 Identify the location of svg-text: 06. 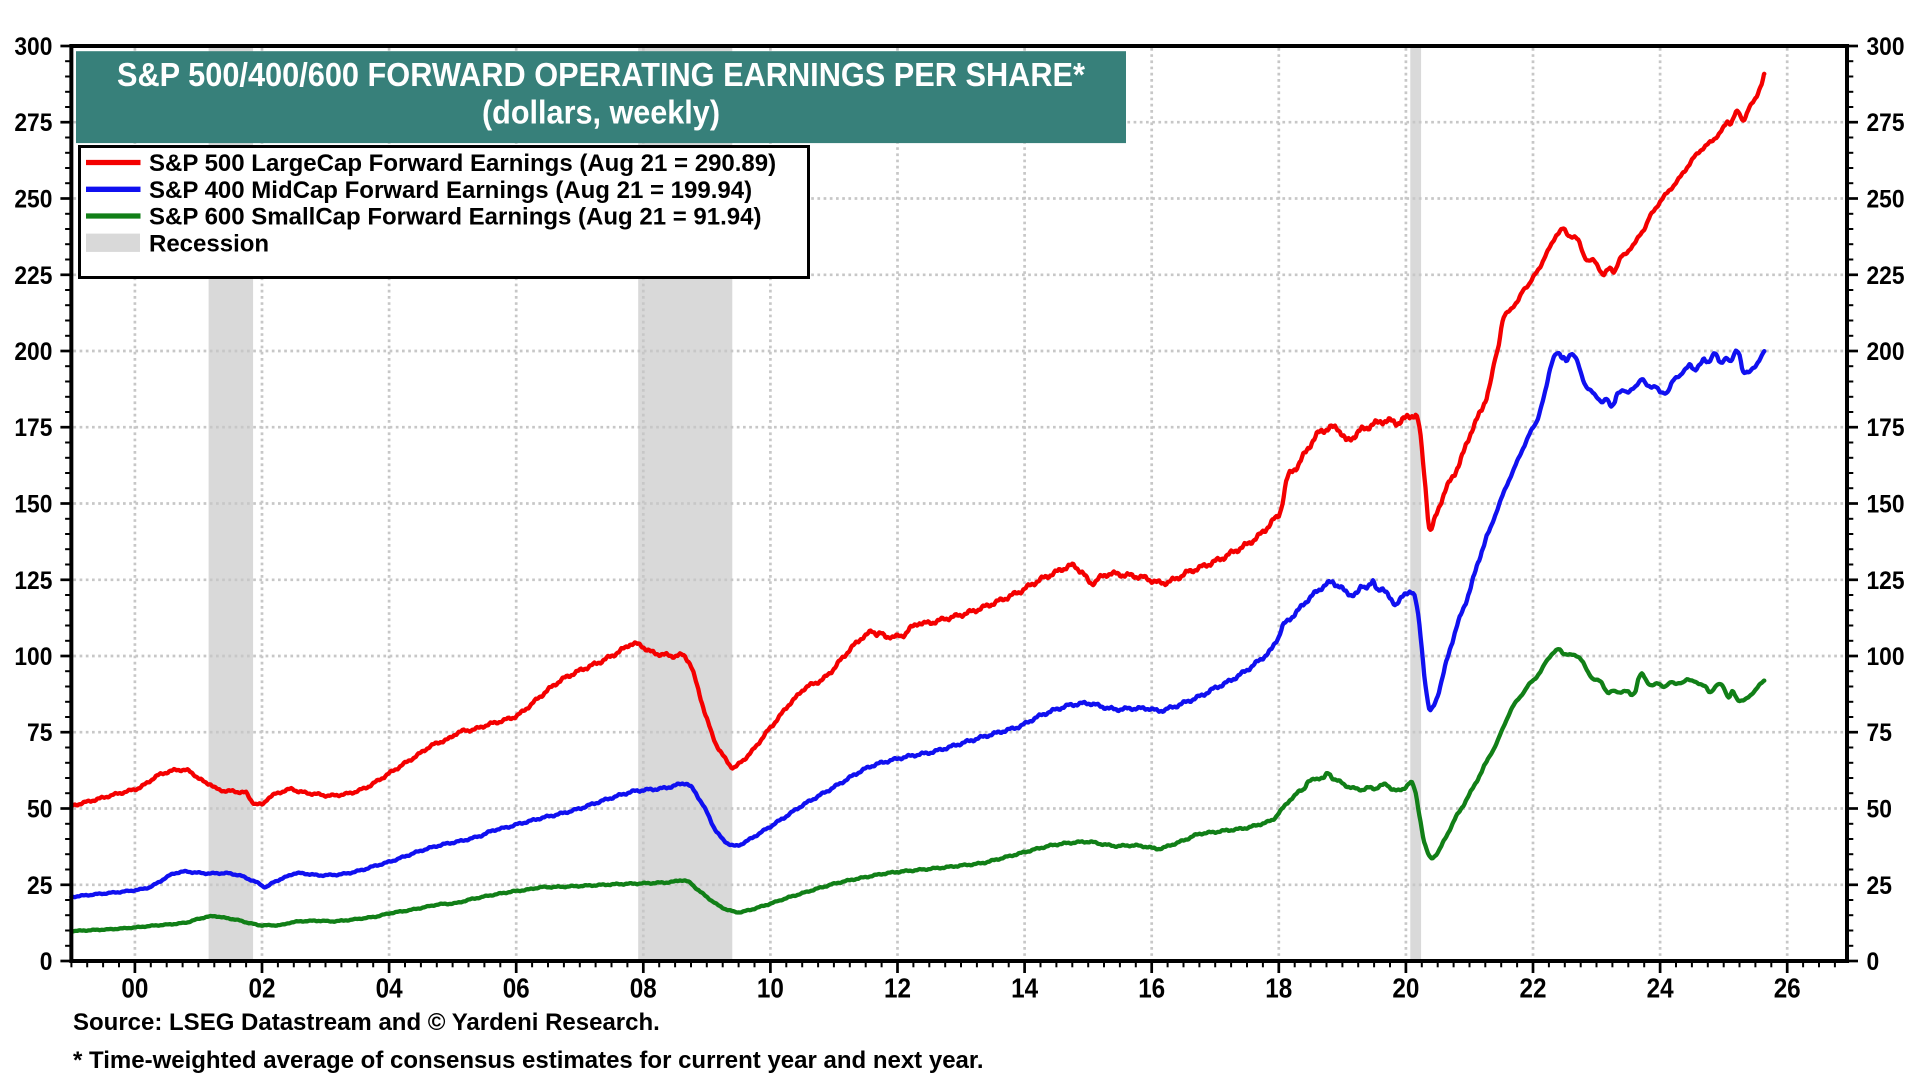
(516, 988).